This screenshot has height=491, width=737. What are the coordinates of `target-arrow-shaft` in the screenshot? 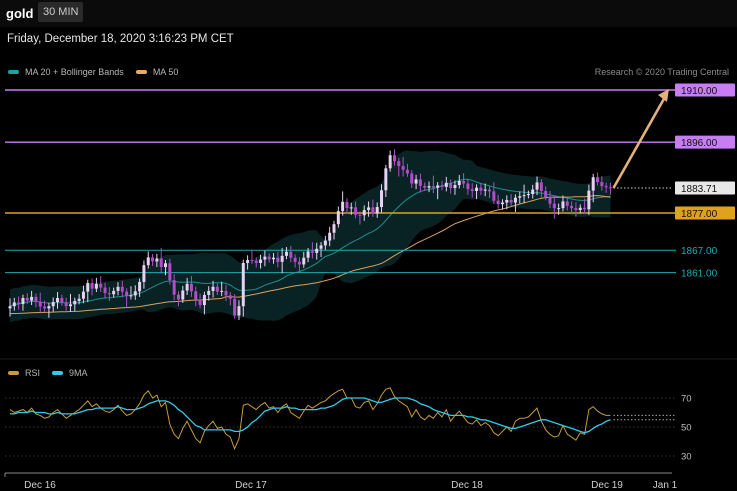 It's located at (639, 142).